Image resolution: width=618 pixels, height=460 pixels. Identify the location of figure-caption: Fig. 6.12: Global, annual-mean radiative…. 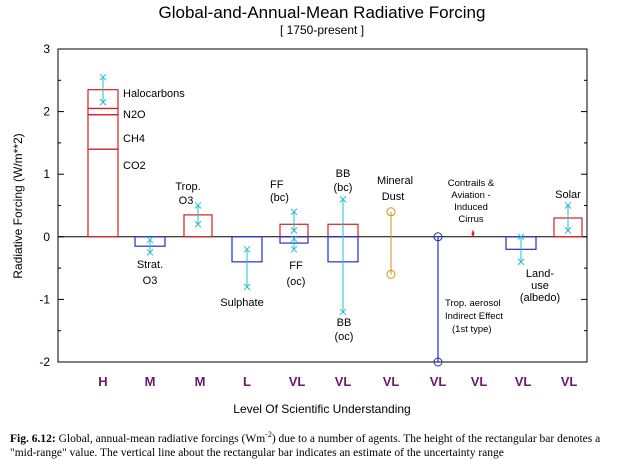
(310, 444).